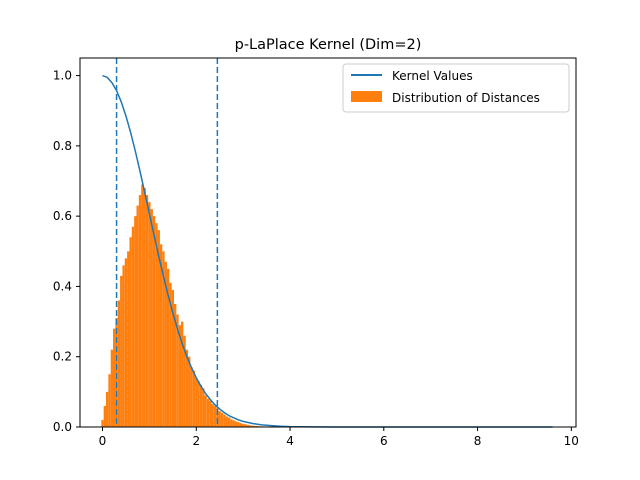 Image resolution: width=640 pixels, height=480 pixels. I want to click on x-tick-label: 8, so click(478, 441).